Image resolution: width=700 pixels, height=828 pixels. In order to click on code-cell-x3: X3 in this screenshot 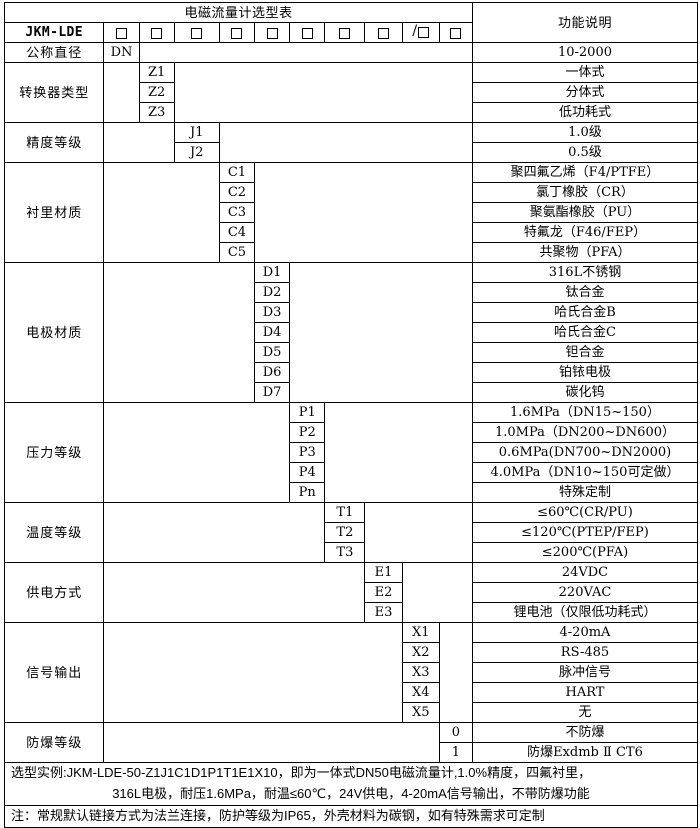, I will do `click(420, 672)`.